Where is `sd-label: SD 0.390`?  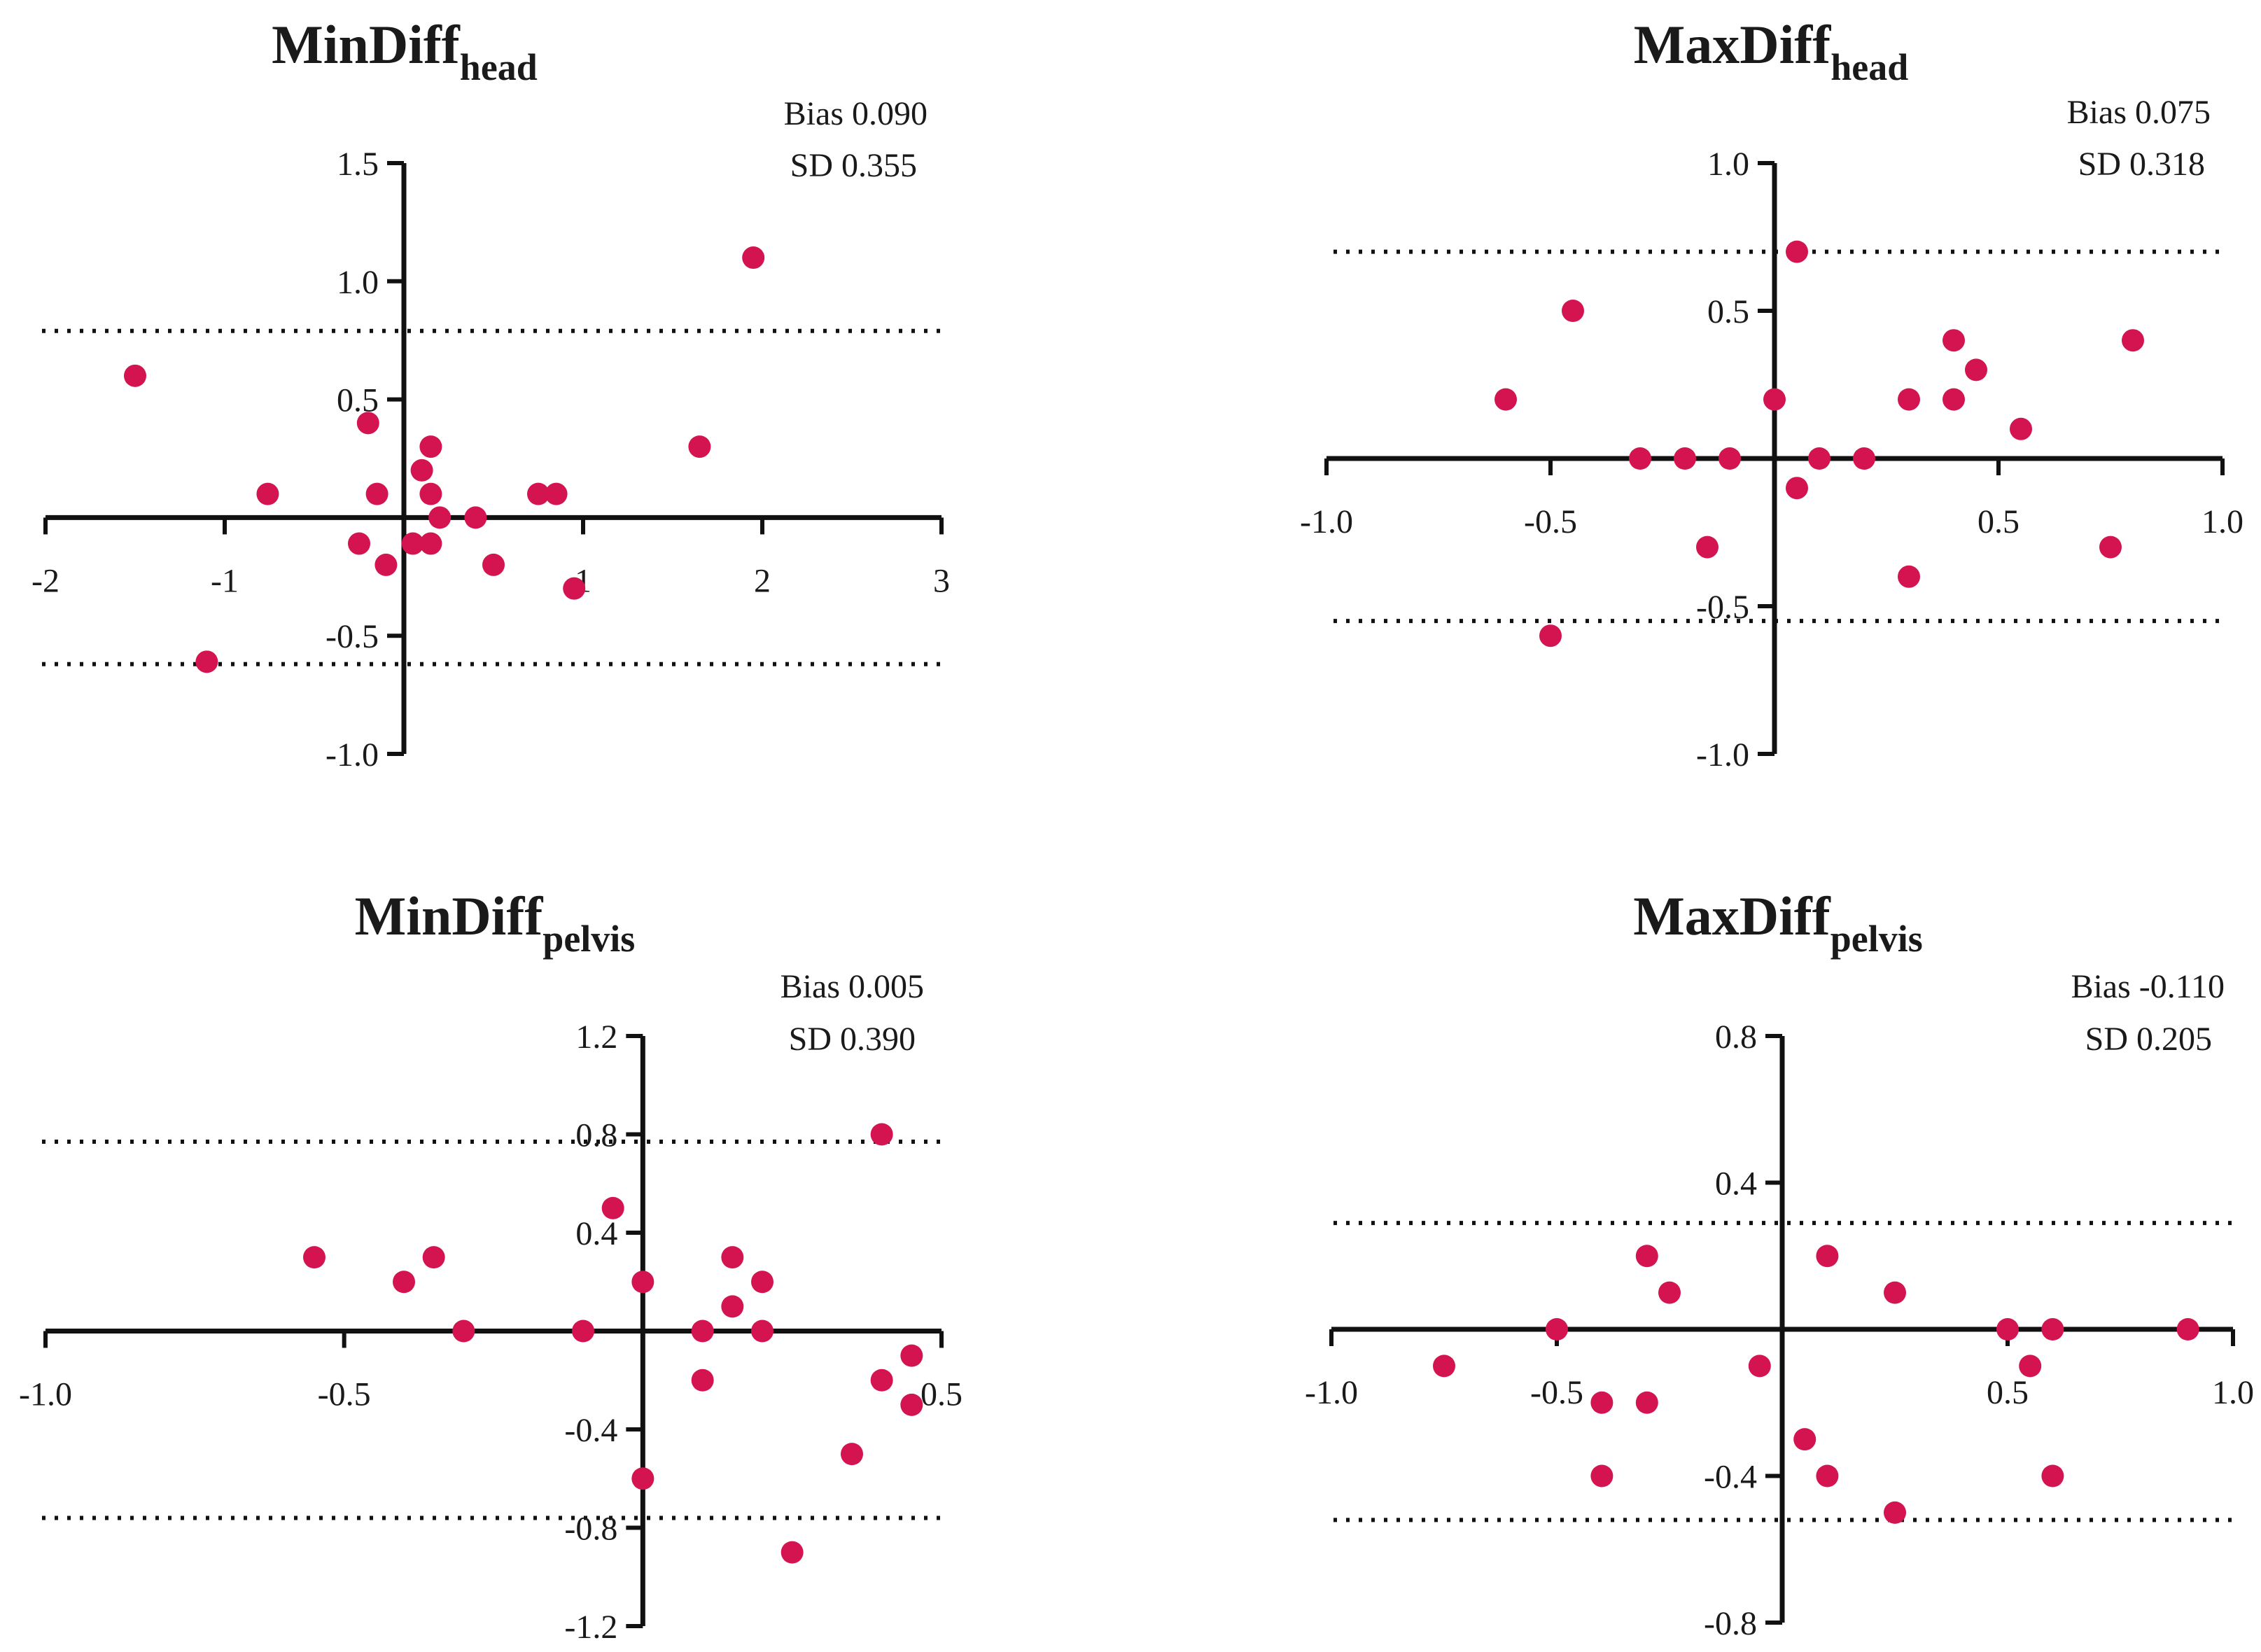 sd-label: SD 0.390 is located at coordinates (852, 1039).